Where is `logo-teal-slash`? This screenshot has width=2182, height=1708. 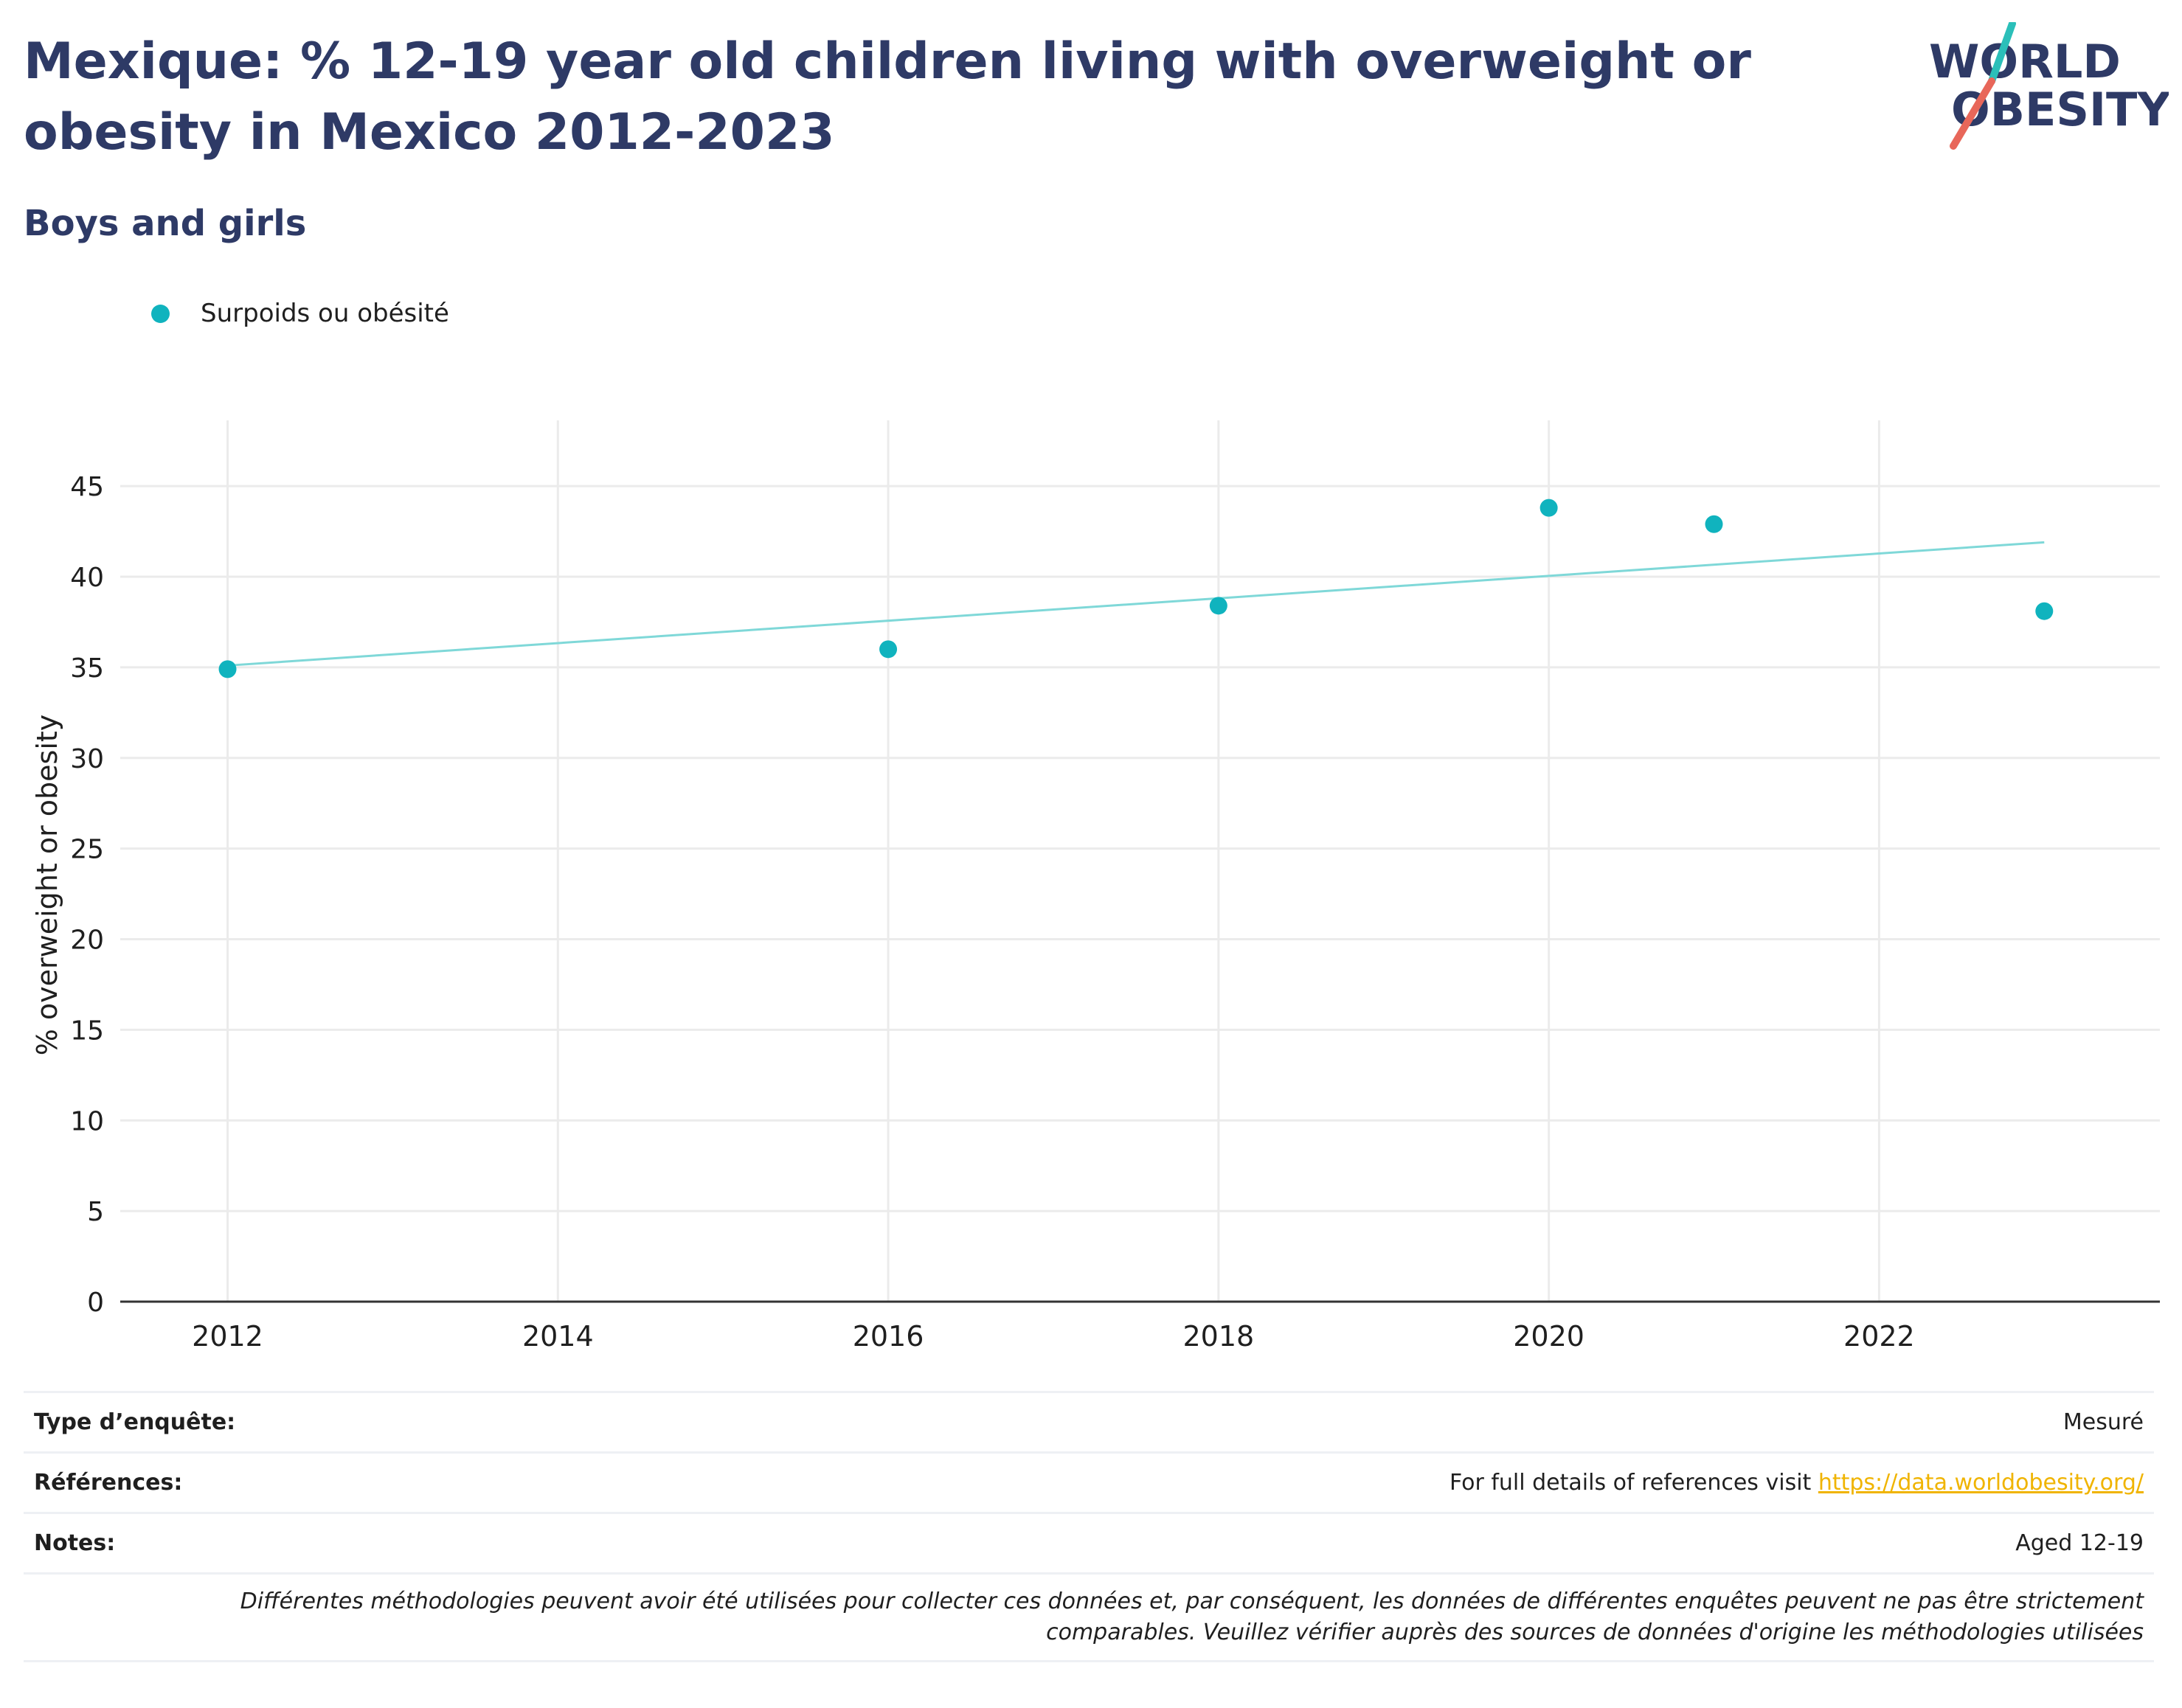 logo-teal-slash is located at coordinates (2002, 53).